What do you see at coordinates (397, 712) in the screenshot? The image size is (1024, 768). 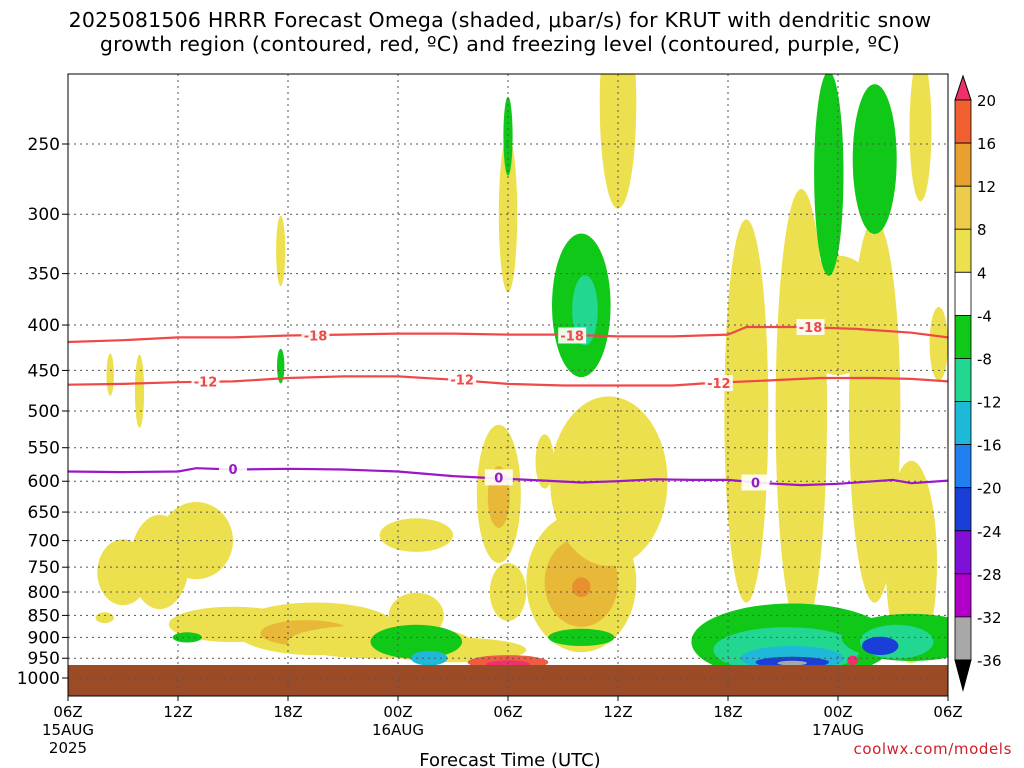 I see `x-tick-label: 00Z` at bounding box center [397, 712].